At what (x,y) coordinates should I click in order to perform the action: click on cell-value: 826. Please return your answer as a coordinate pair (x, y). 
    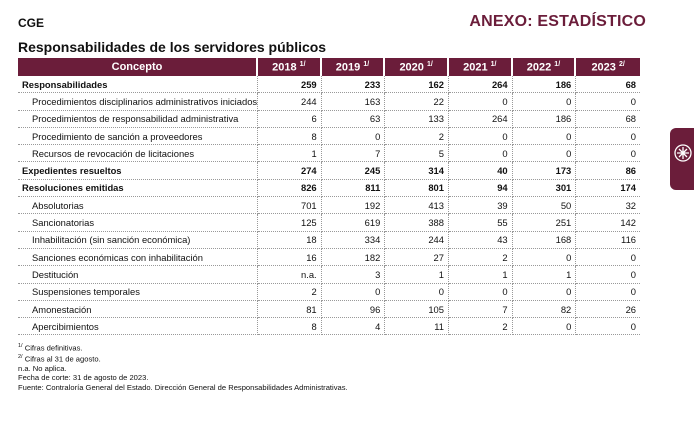
    Looking at the image, I should click on (290, 188).